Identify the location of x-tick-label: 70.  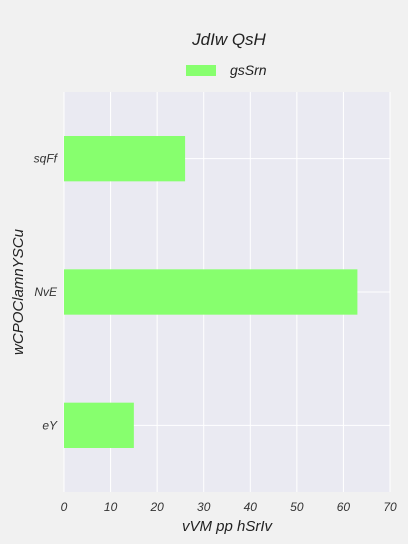
(390, 507).